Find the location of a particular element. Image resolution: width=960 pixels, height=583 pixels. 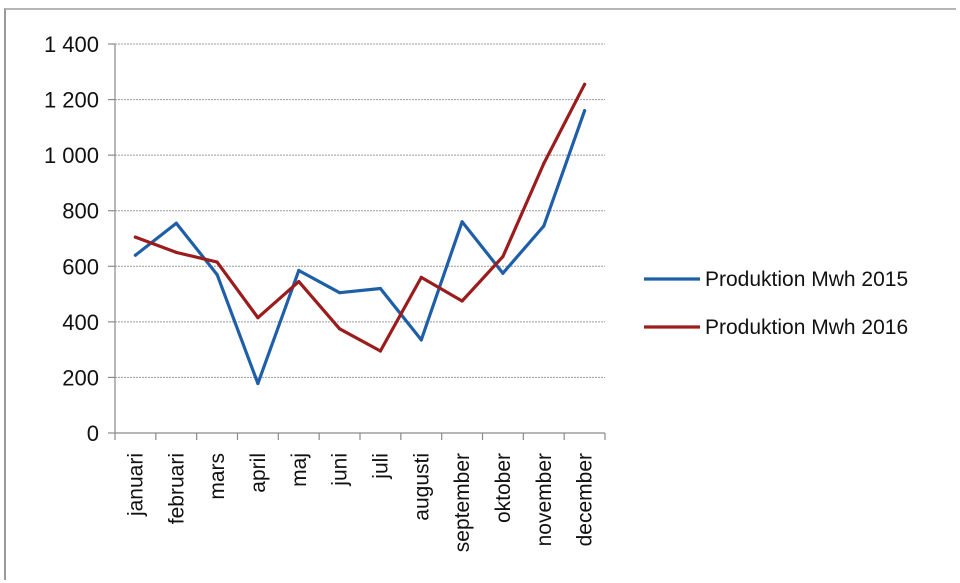

y-axis-ticks: 0 200 400 600 800 1 000 1 200 1 400 is located at coordinates (79, 239).